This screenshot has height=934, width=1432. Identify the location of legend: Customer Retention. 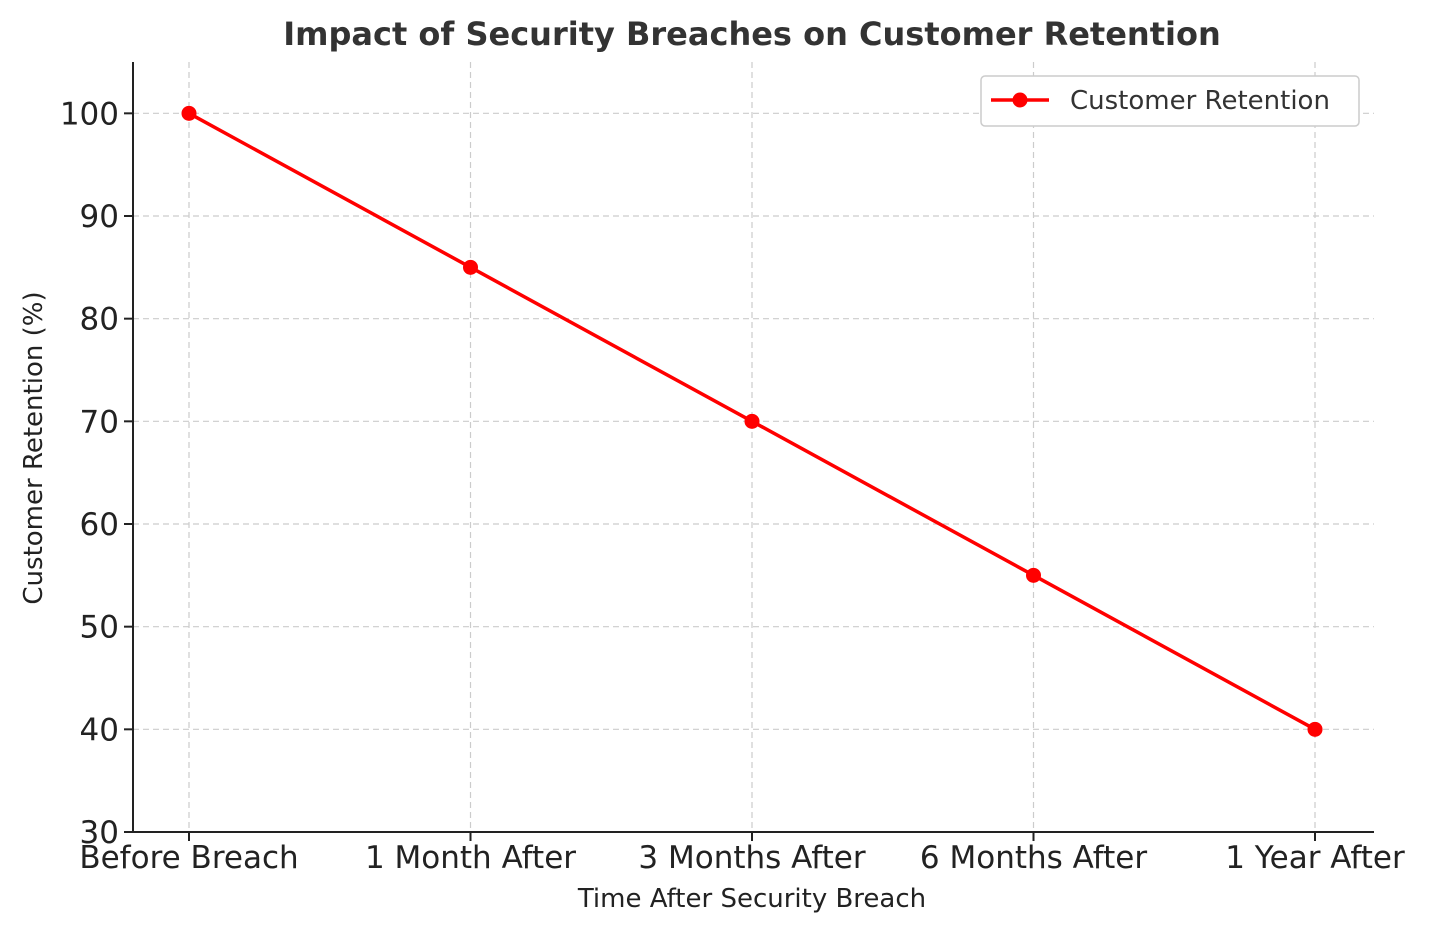
(1170, 101).